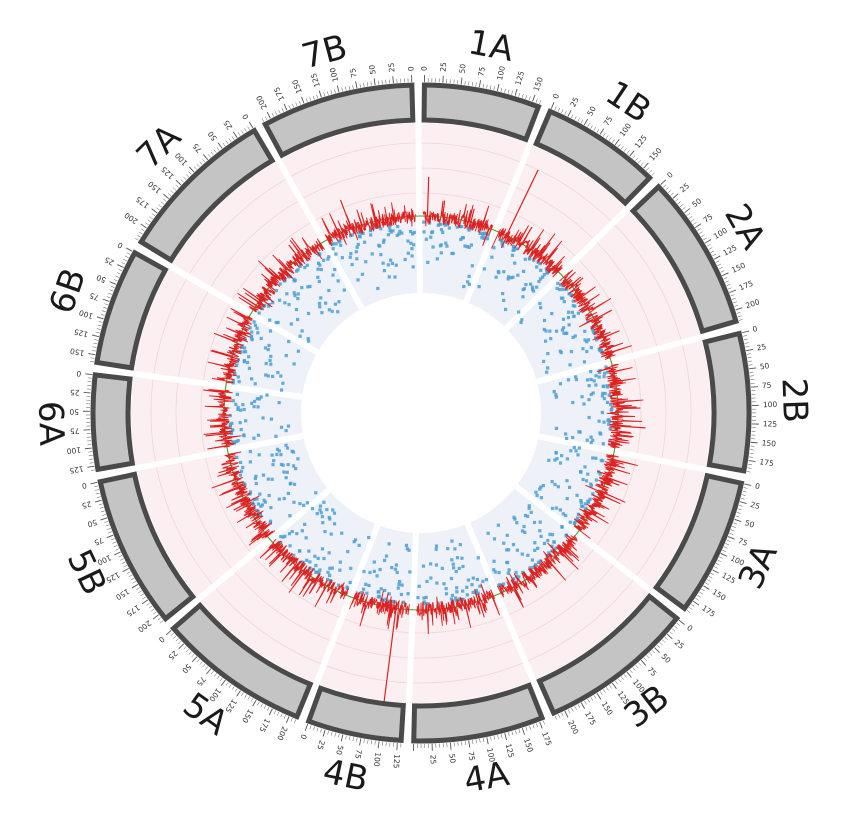  I want to click on tick-label: 0, so click(757, 486).